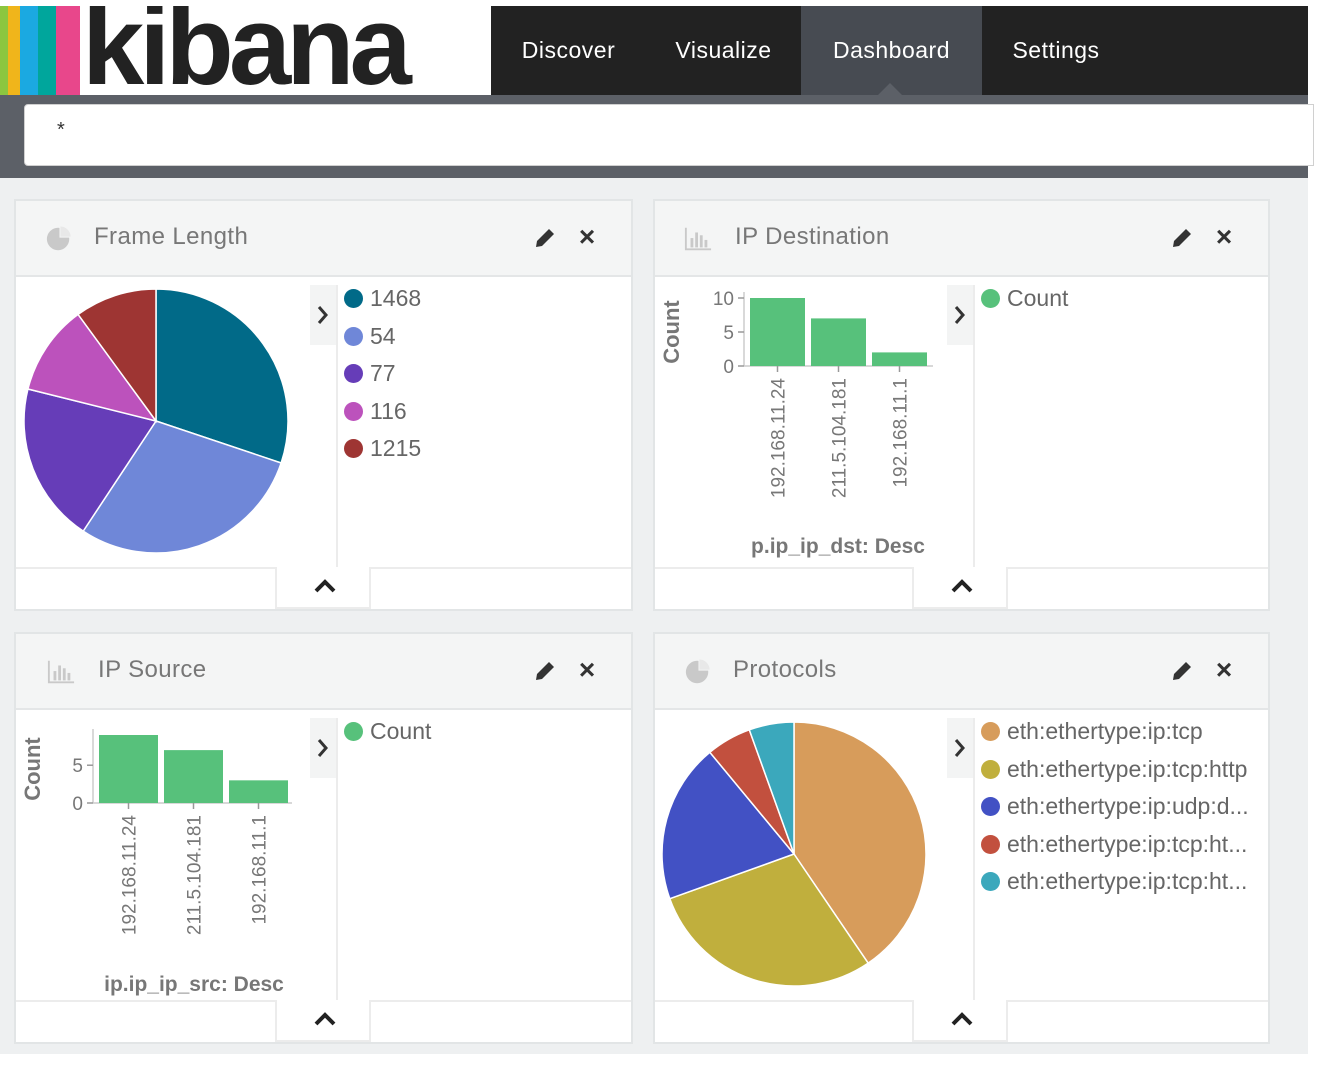  What do you see at coordinates (723, 50) in the screenshot?
I see `nav-visualize: Visualize` at bounding box center [723, 50].